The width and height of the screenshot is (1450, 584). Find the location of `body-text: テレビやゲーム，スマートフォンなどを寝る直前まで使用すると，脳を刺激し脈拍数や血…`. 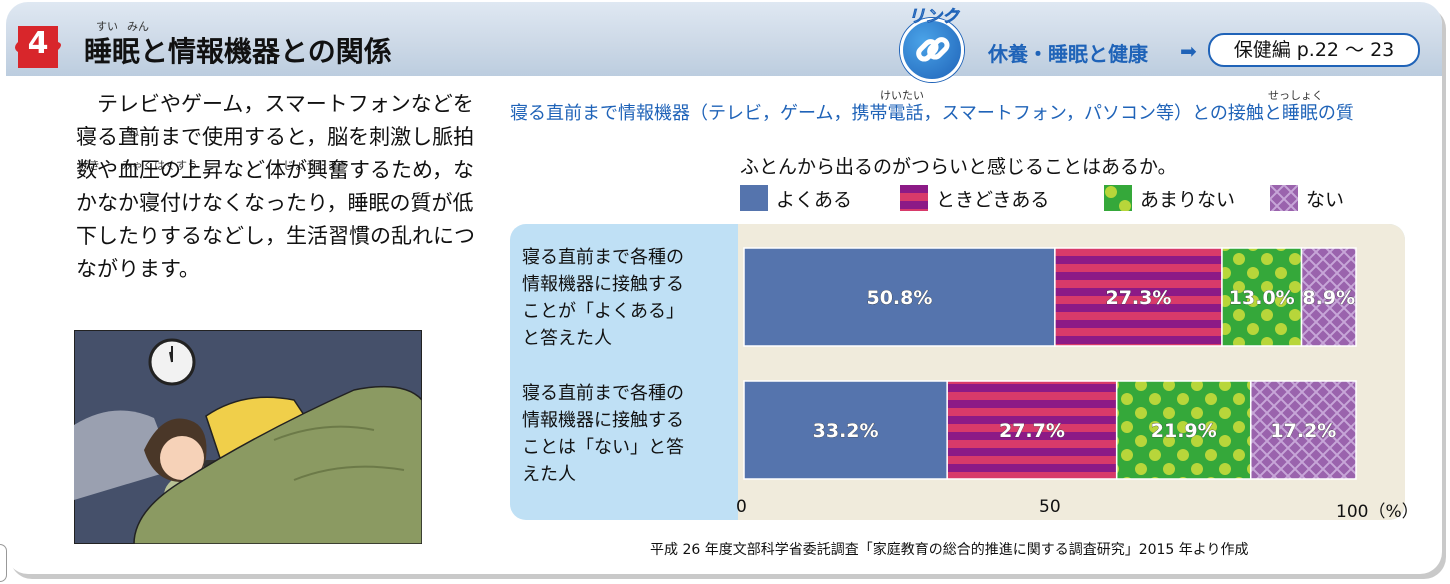

body-text: テレビやゲーム，スマートフォンなどを寝る直前まで使用すると，脳を刺激し脈拍数や血… is located at coordinates (283, 187).